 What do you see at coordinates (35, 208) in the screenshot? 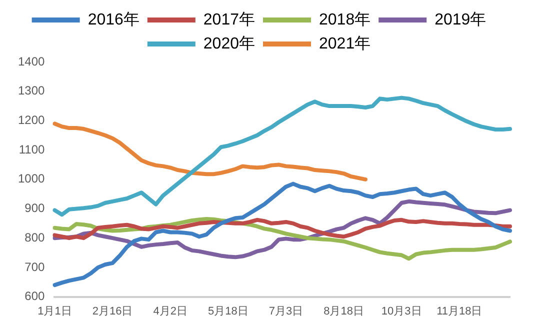
I see `y-tick-label: 900` at bounding box center [35, 208].